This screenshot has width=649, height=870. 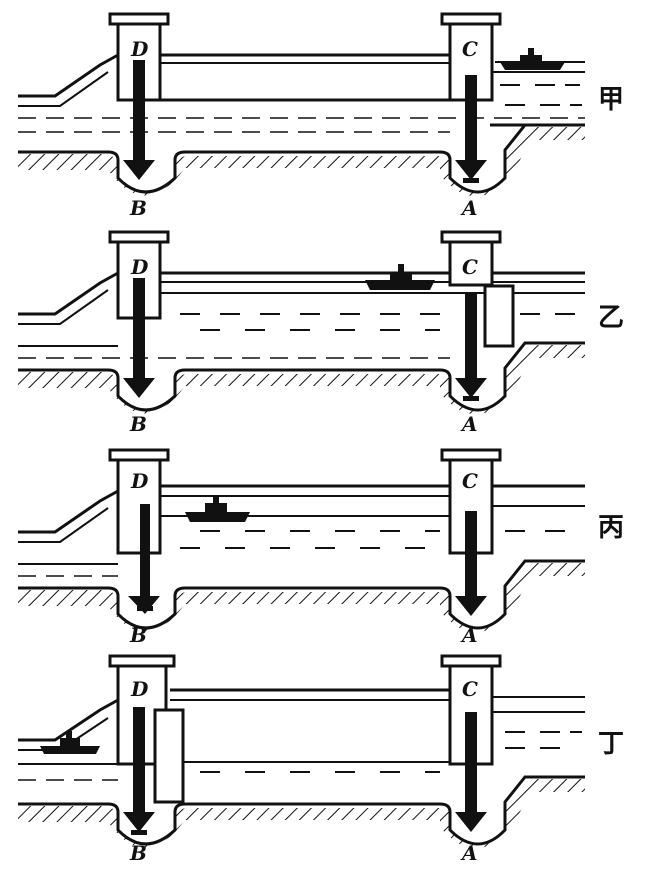 I want to click on panel-label: 甲, so click(x=611, y=100).